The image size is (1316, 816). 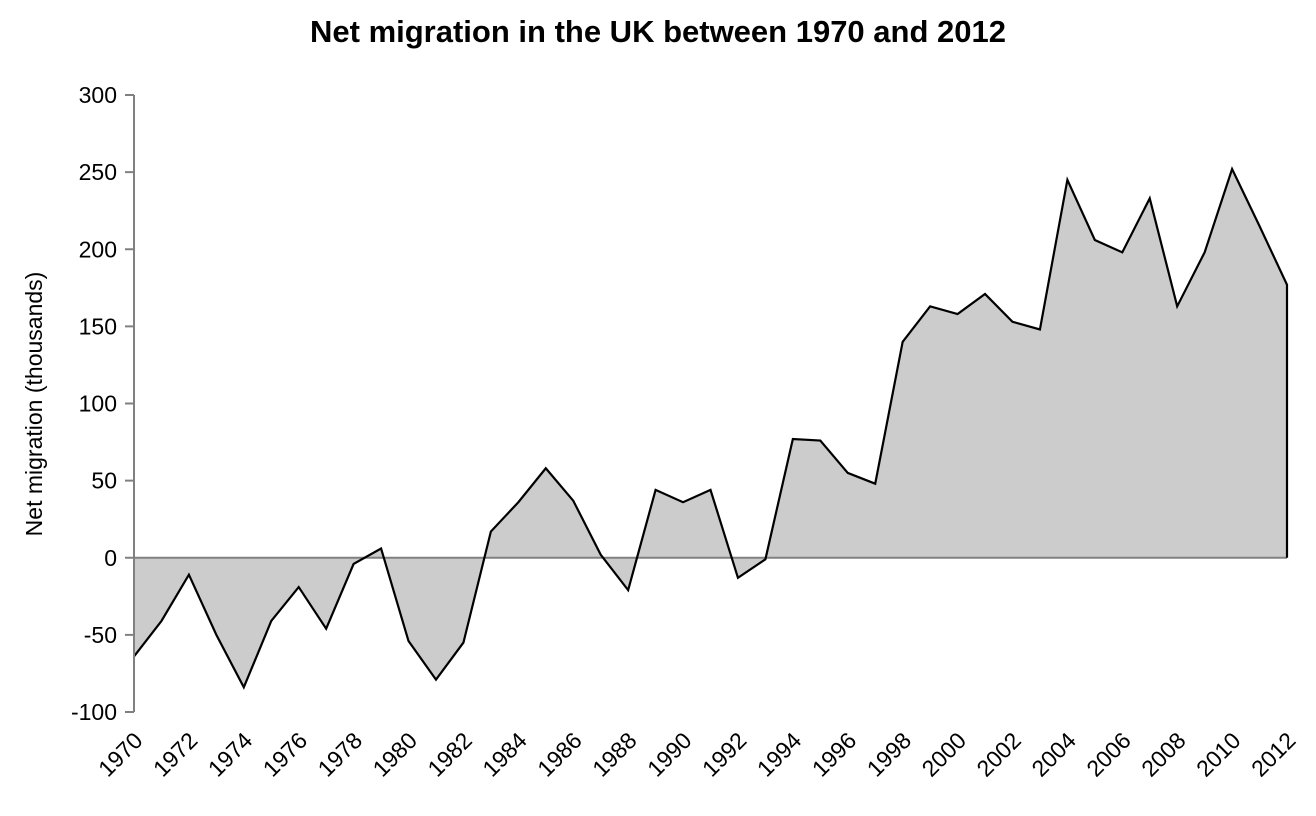 What do you see at coordinates (340, 754) in the screenshot?
I see `x-tick-label: 1978` at bounding box center [340, 754].